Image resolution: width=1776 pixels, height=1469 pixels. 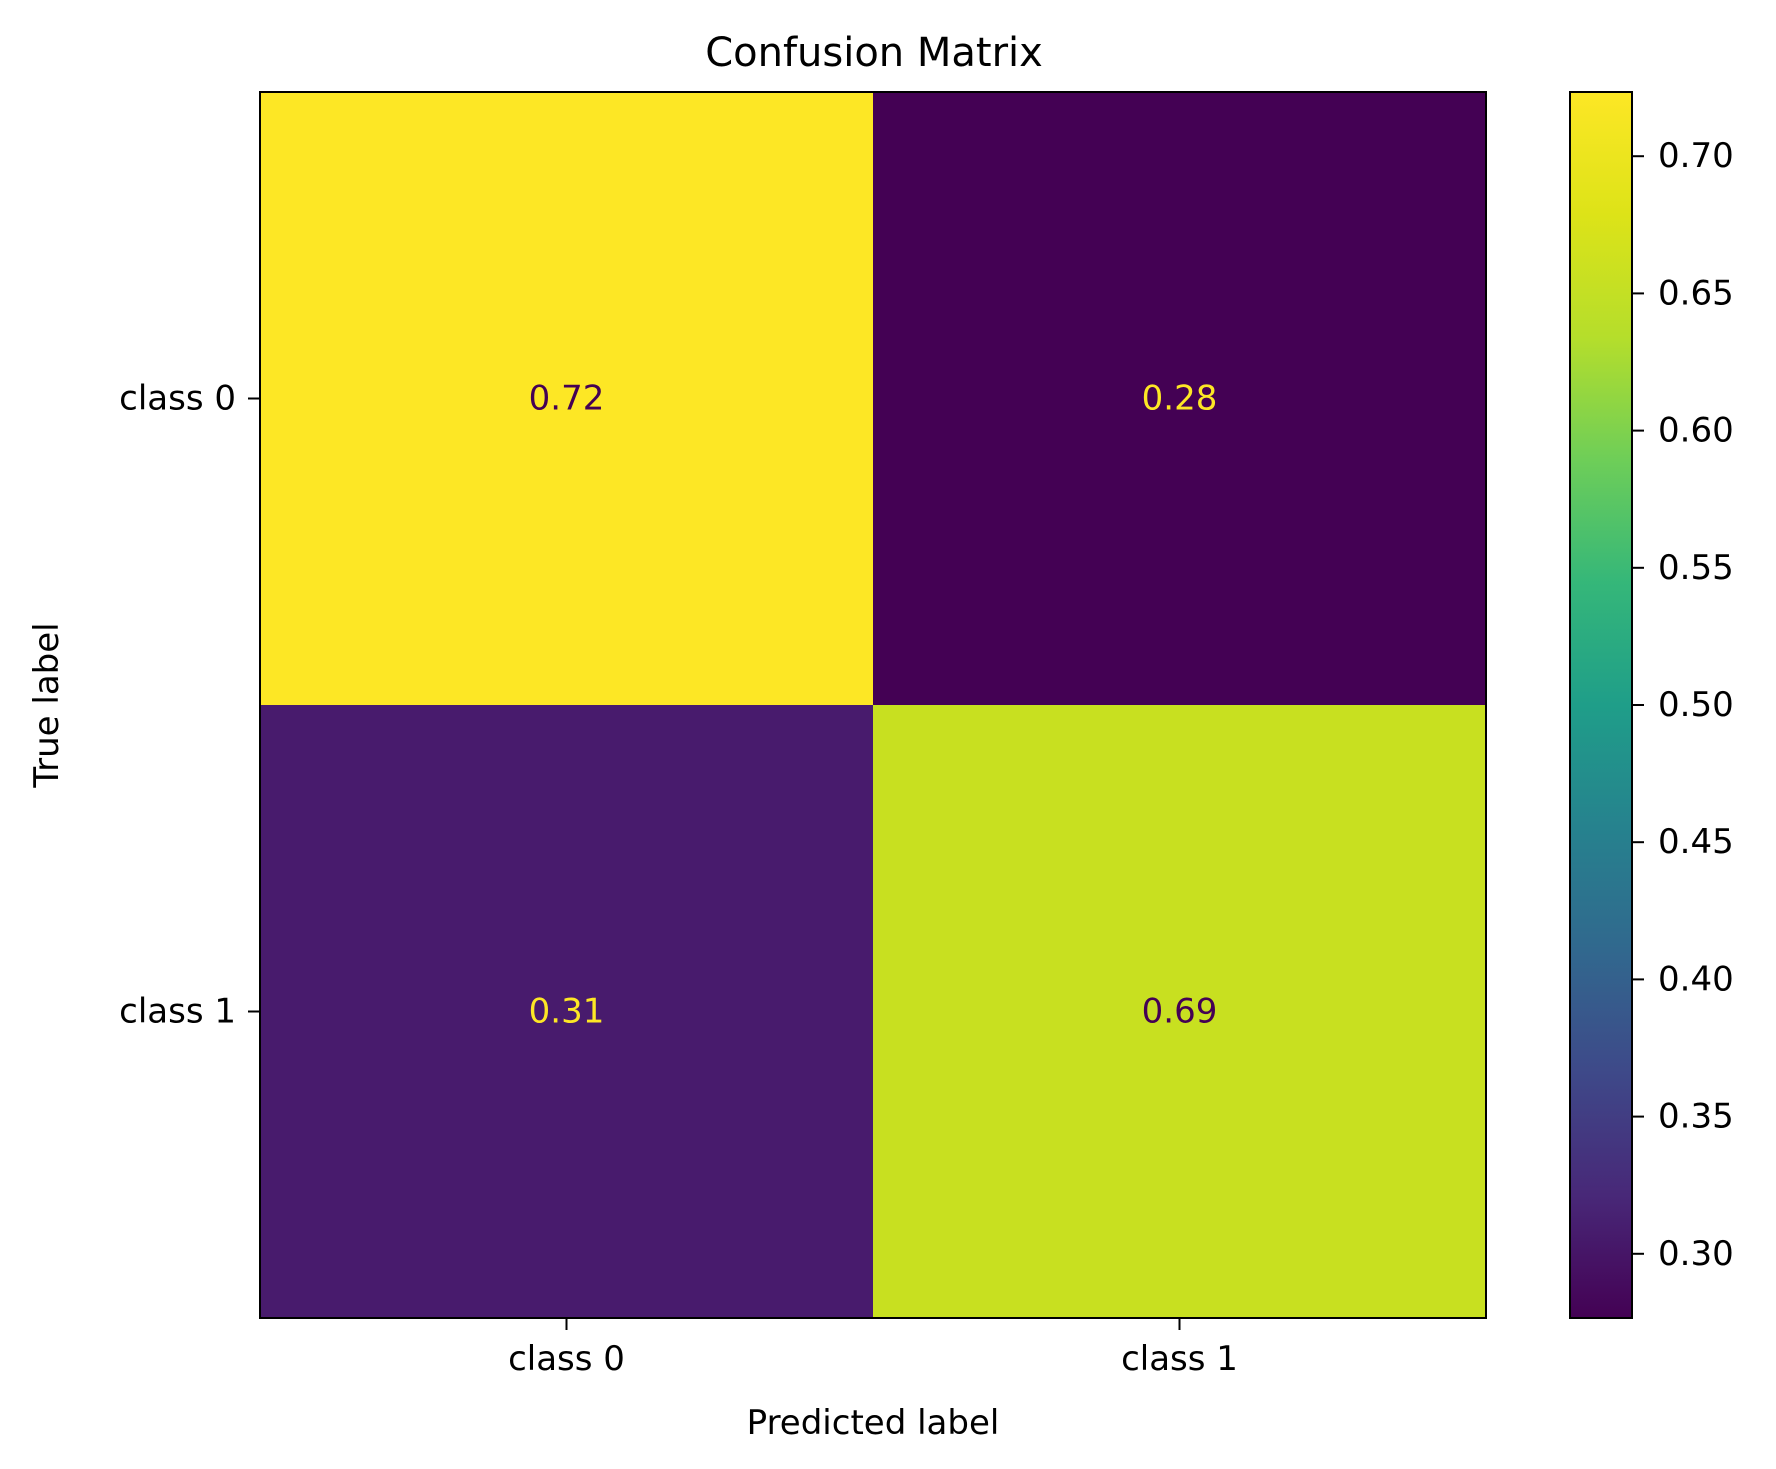 What do you see at coordinates (1696, 1117) in the screenshot?
I see `colorbar-tick-label: 0.35` at bounding box center [1696, 1117].